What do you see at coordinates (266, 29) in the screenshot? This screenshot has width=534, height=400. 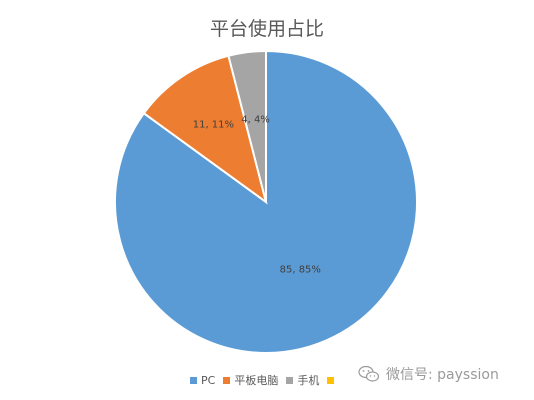 I see `chart-title: 平台使用占比` at bounding box center [266, 29].